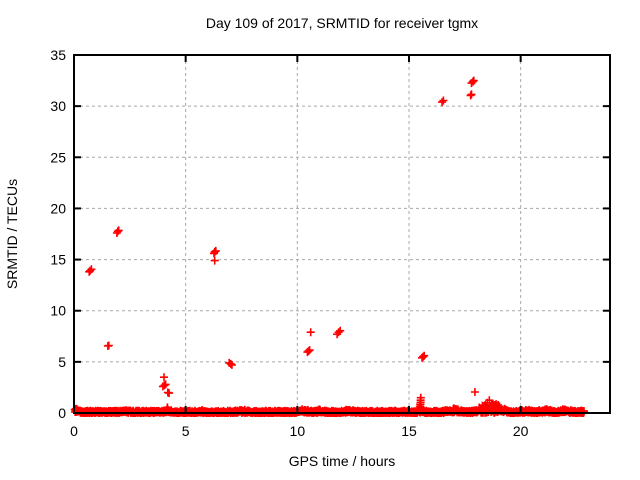 The height and width of the screenshot is (480, 640). What do you see at coordinates (521, 431) in the screenshot?
I see `x-tick-label: 20` at bounding box center [521, 431].